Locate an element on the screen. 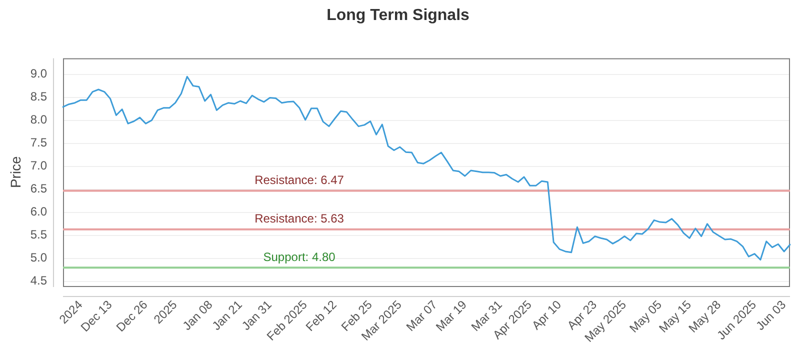  ref-line-label: Resistance: 6.47 is located at coordinates (299, 180).